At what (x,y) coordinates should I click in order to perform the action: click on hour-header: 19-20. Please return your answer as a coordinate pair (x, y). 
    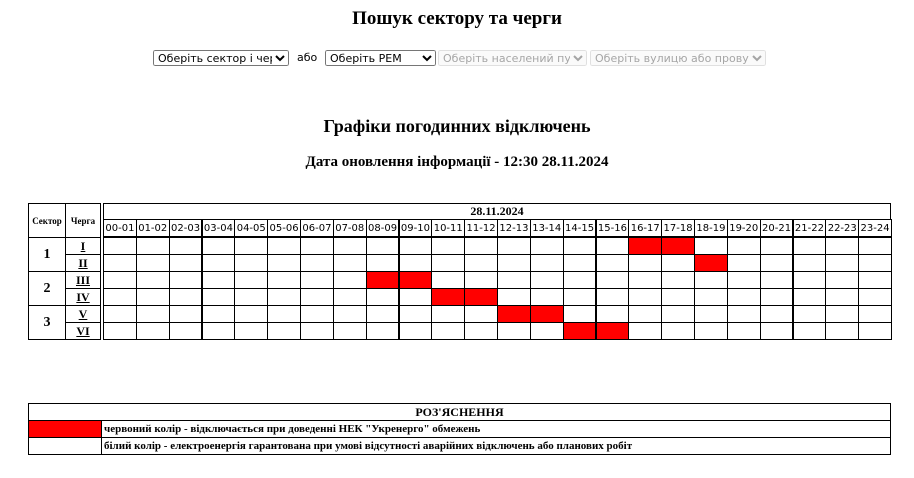
    Looking at the image, I should click on (743, 228).